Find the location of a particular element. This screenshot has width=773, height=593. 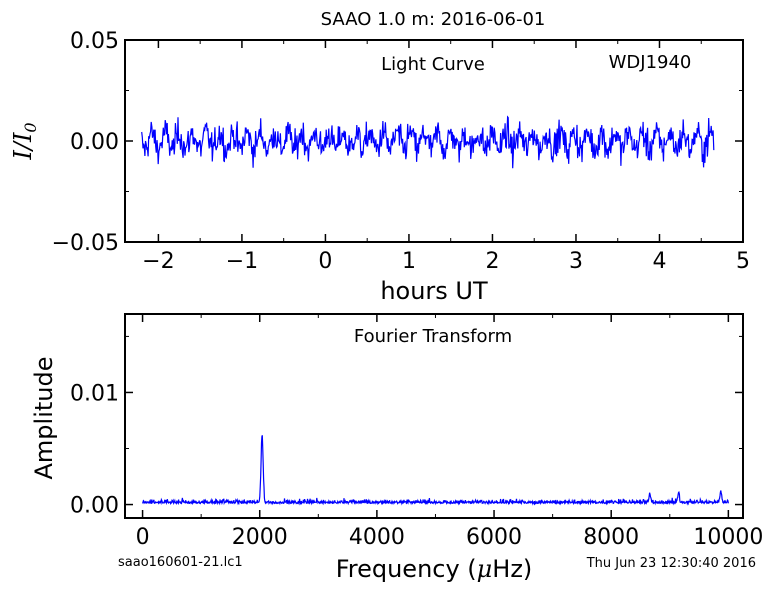

light-curve-y-axis-label: I/I0 is located at coordinates (24, 141).